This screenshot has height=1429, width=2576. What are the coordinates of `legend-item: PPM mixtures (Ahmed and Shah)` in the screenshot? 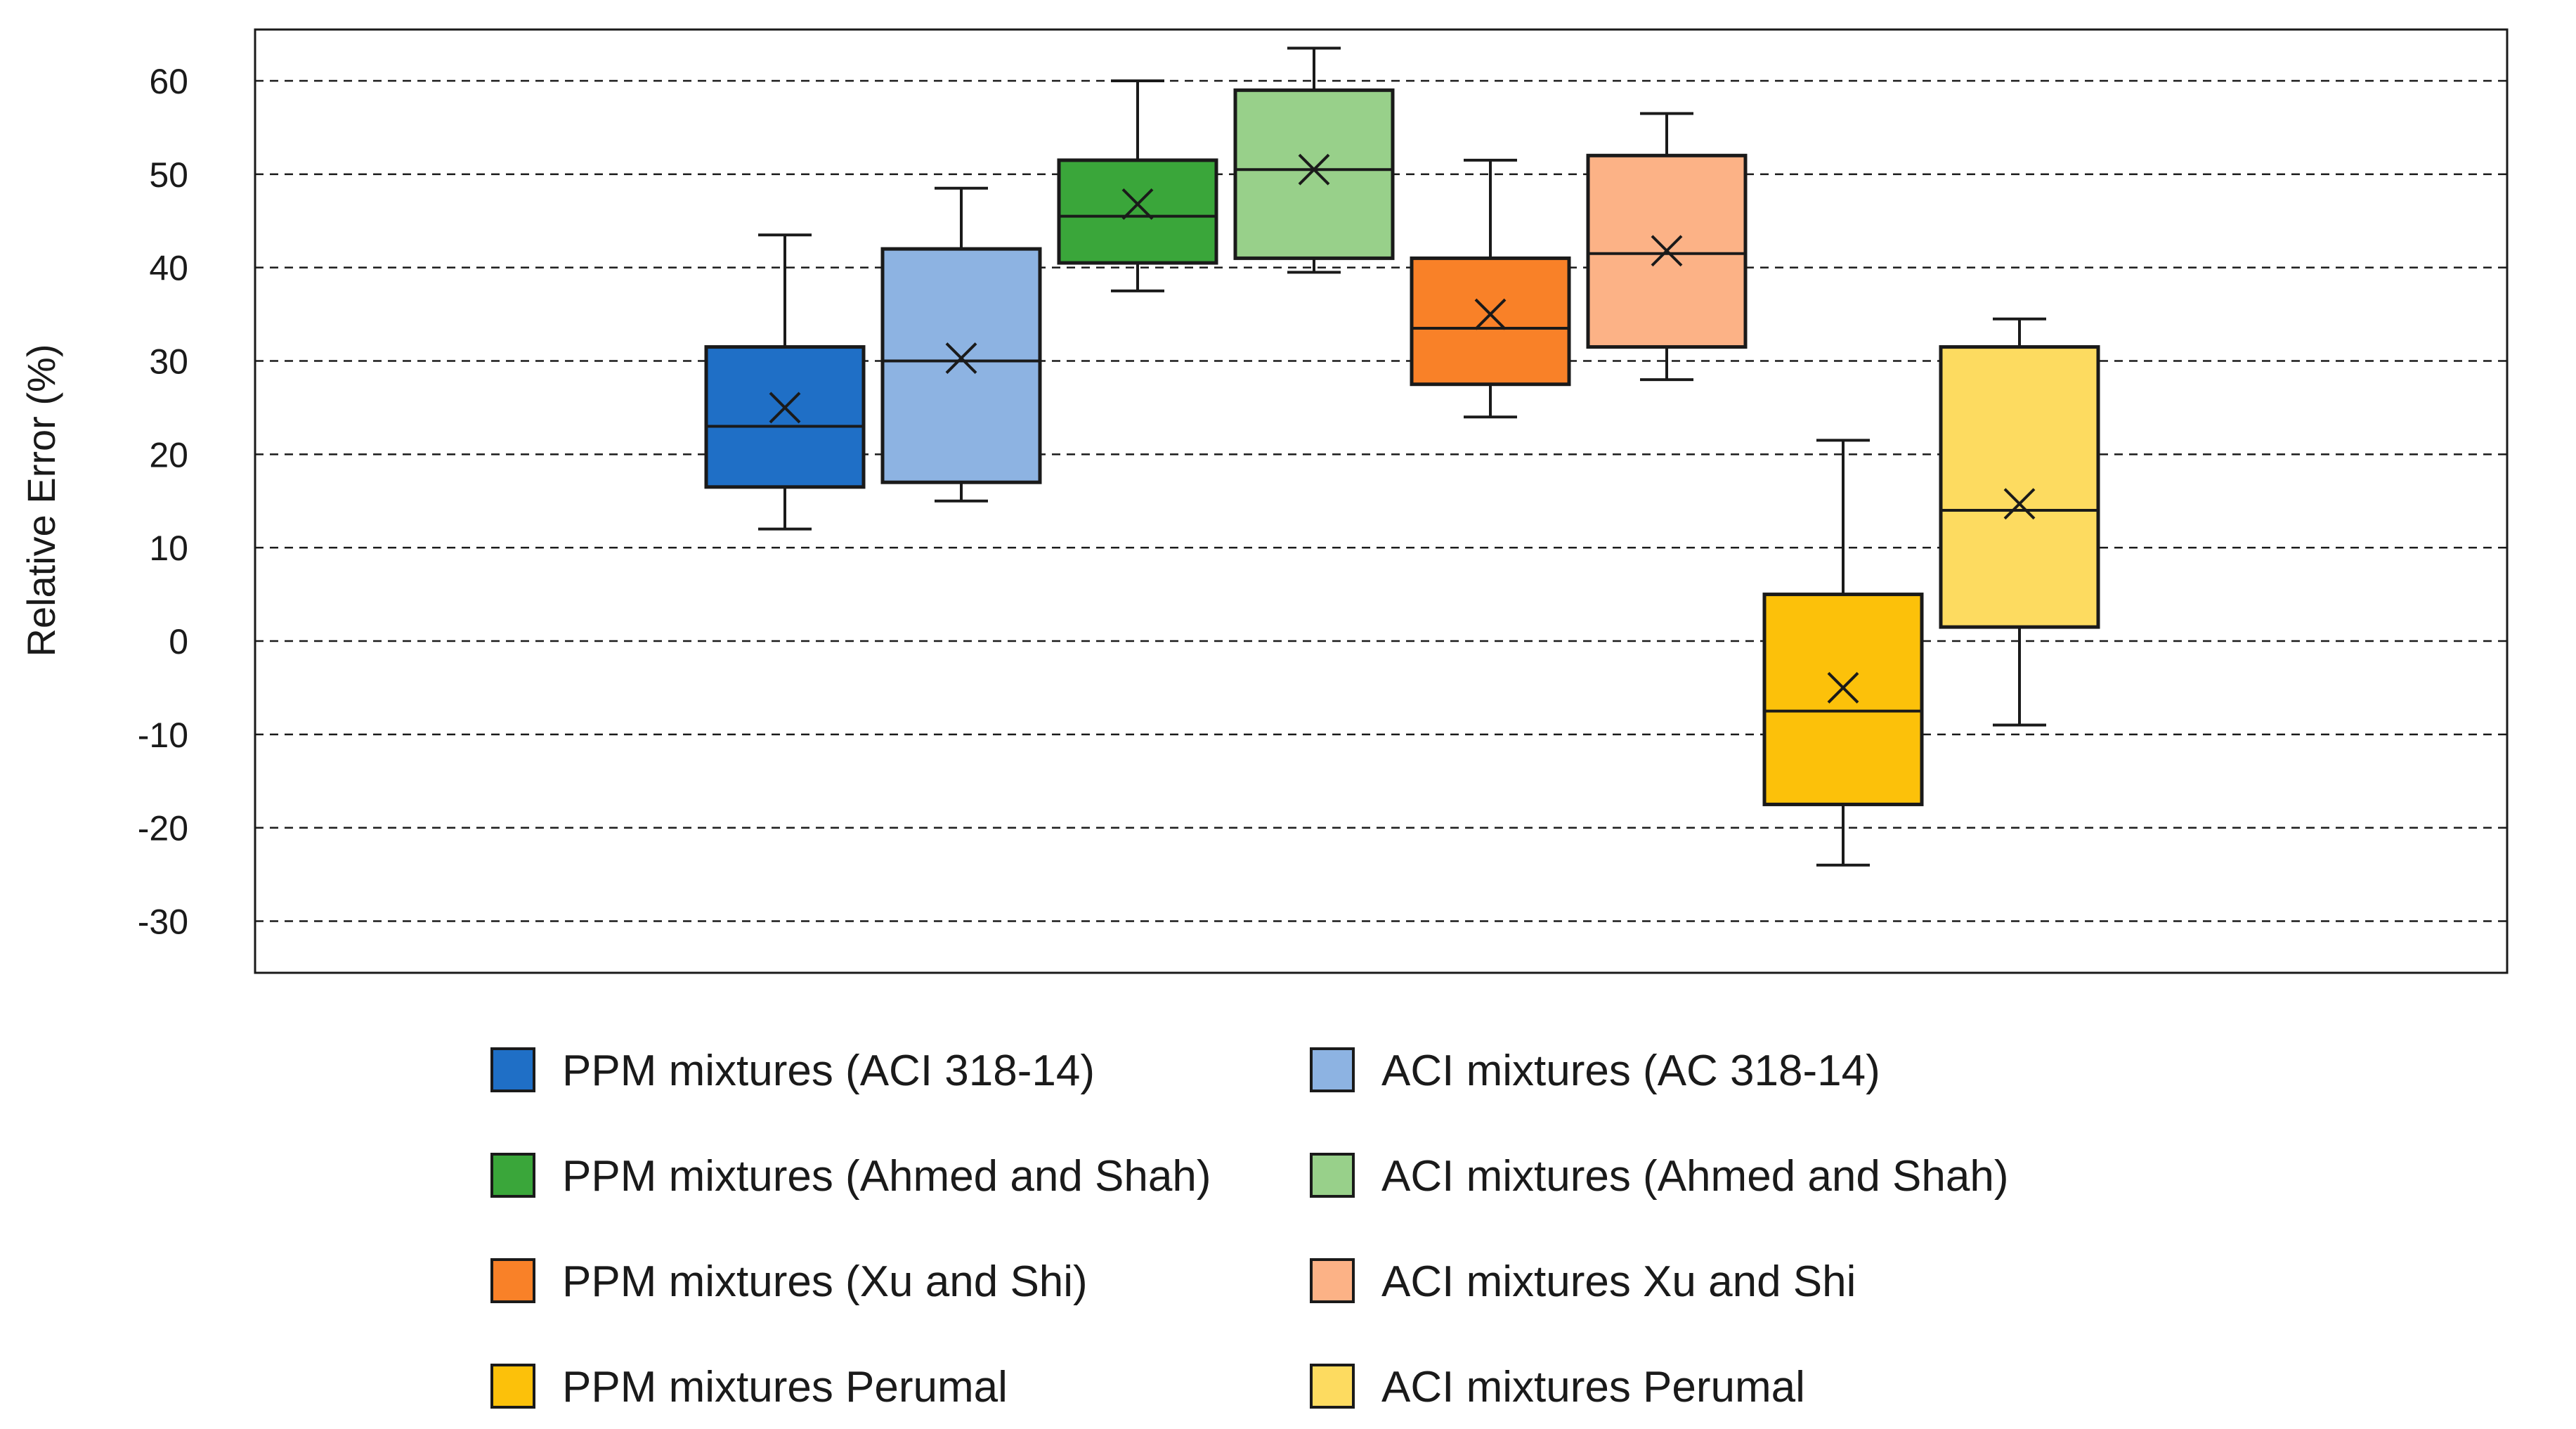 It's located at (850, 1176).